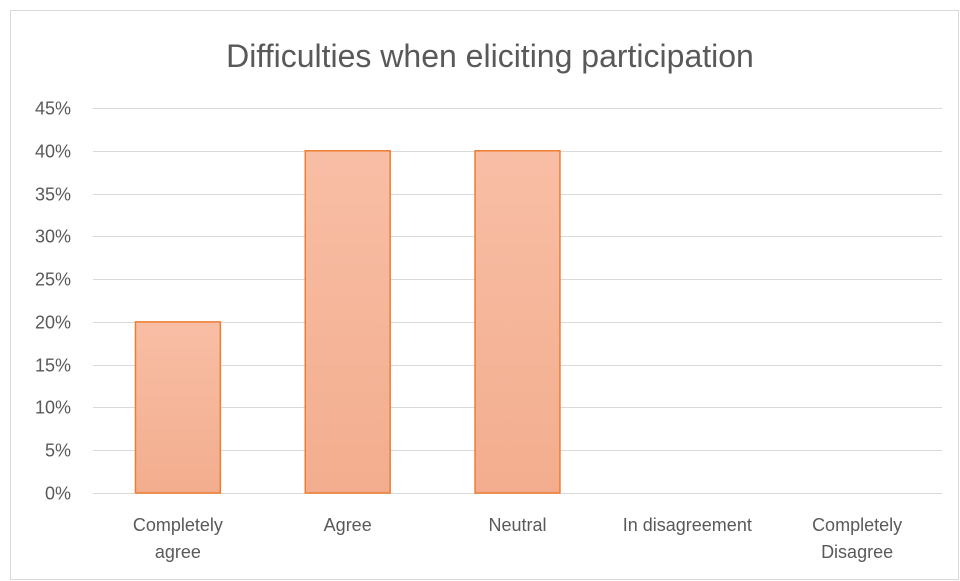 The height and width of the screenshot is (581, 960). What do you see at coordinates (857, 538) in the screenshot?
I see `x-category-label: Completely Disagree` at bounding box center [857, 538].